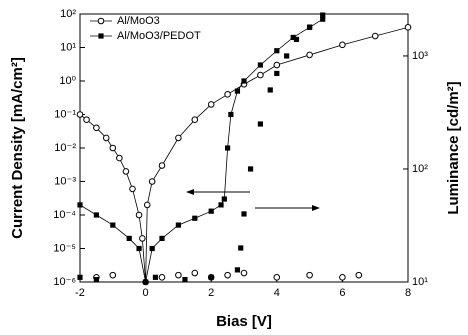 Image resolution: width=468 pixels, height=335 pixels. Describe the element at coordinates (65, 148) in the screenshot. I see `y-tick-label: 10⁻²` at that location.